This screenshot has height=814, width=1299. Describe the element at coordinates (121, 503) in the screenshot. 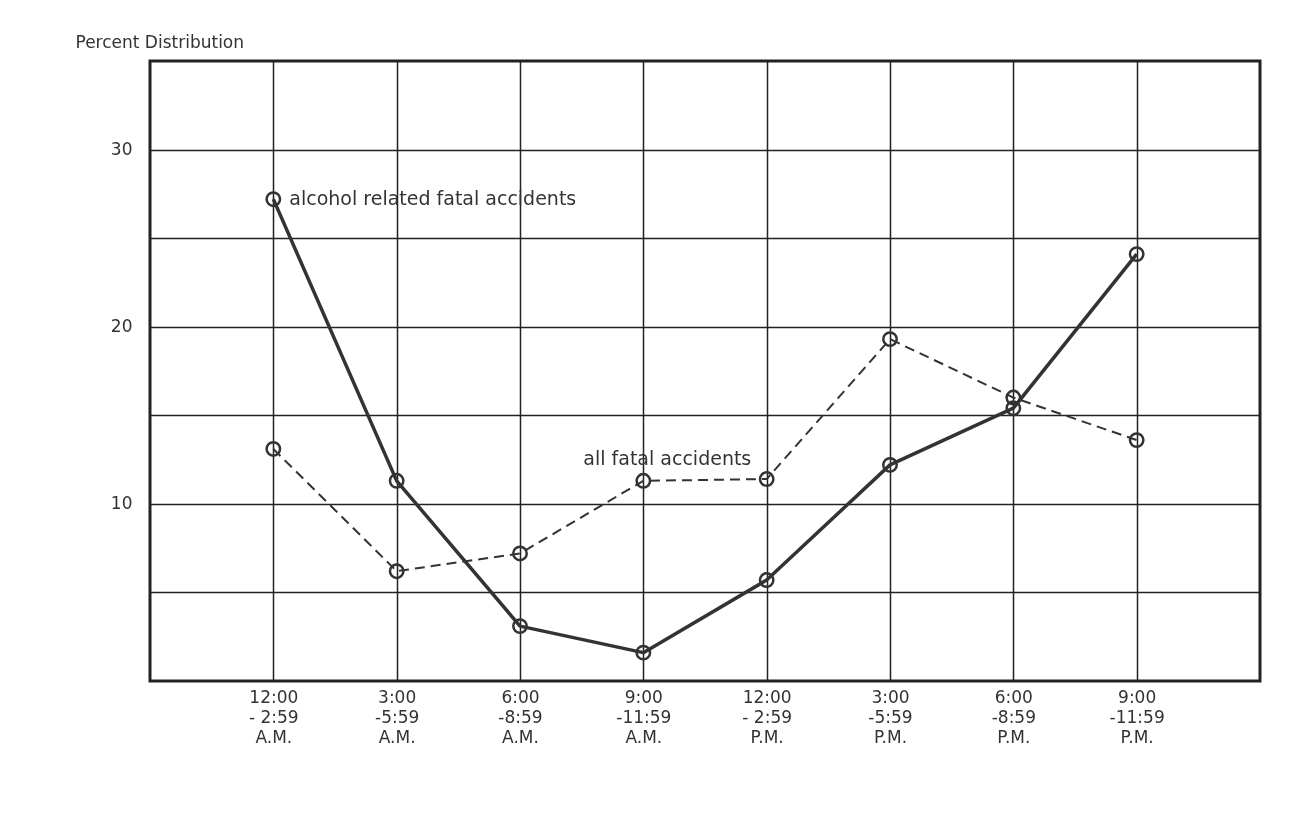

I see `y-tick-label: 10` at that location.